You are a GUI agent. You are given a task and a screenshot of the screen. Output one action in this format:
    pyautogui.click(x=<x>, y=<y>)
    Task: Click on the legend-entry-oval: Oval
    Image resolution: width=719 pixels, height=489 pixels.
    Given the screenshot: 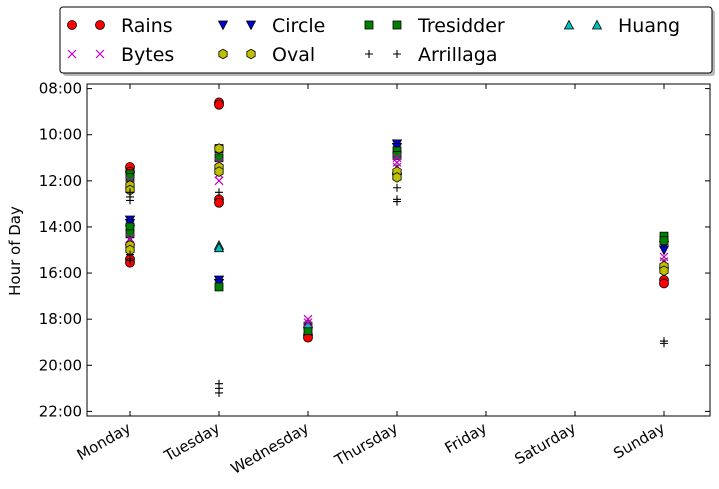 What is the action you would take?
    pyautogui.click(x=266, y=55)
    